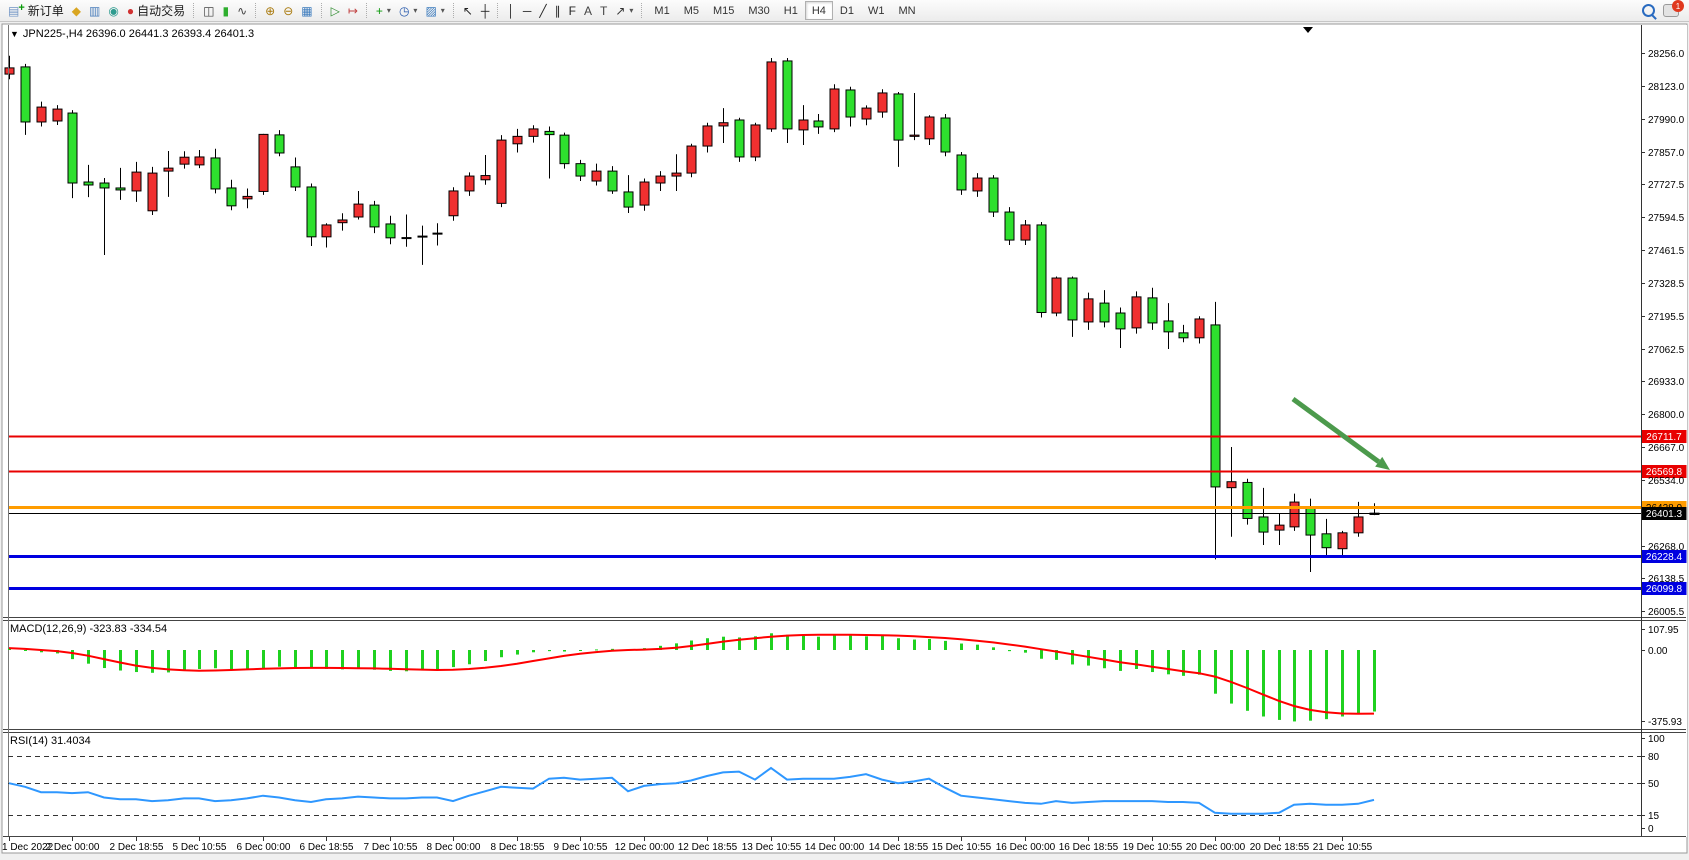  I want to click on chart-shift-button: ↦, so click(353, 11).